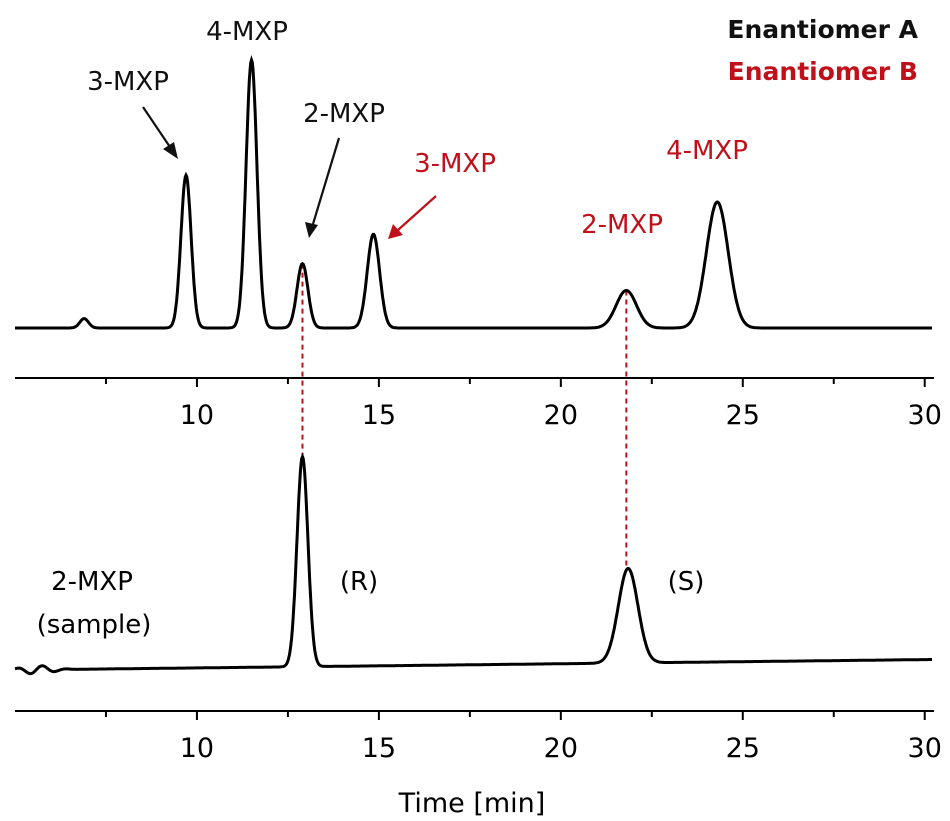  I want to click on top-x-ticks, so click(515, 382).